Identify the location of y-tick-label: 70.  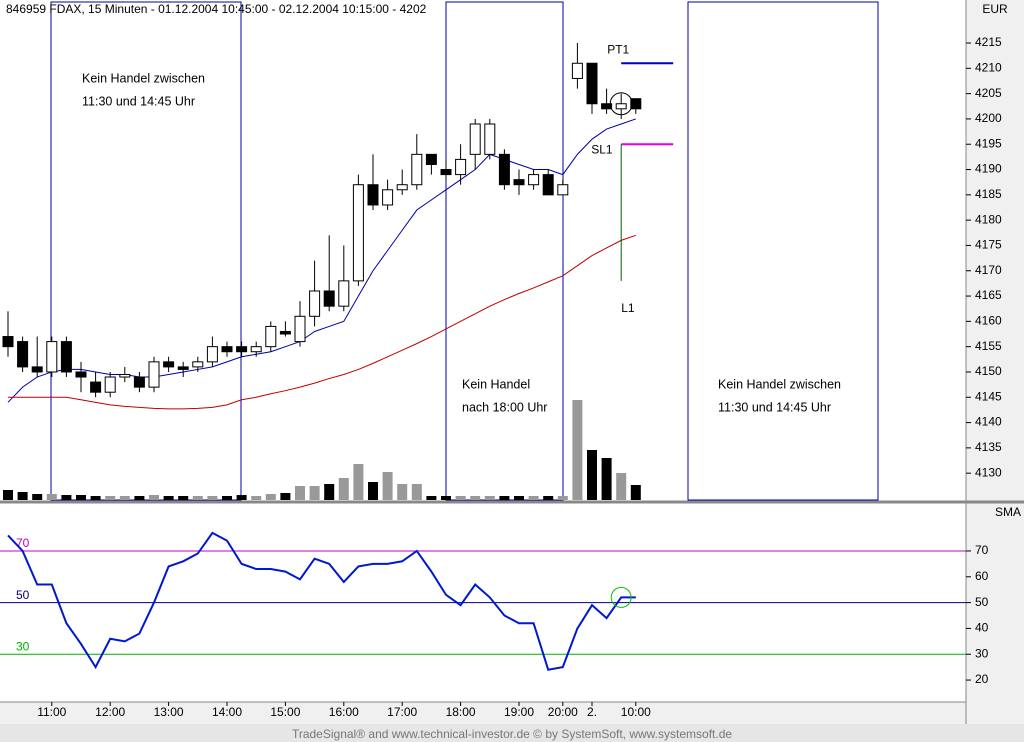
(982, 550).